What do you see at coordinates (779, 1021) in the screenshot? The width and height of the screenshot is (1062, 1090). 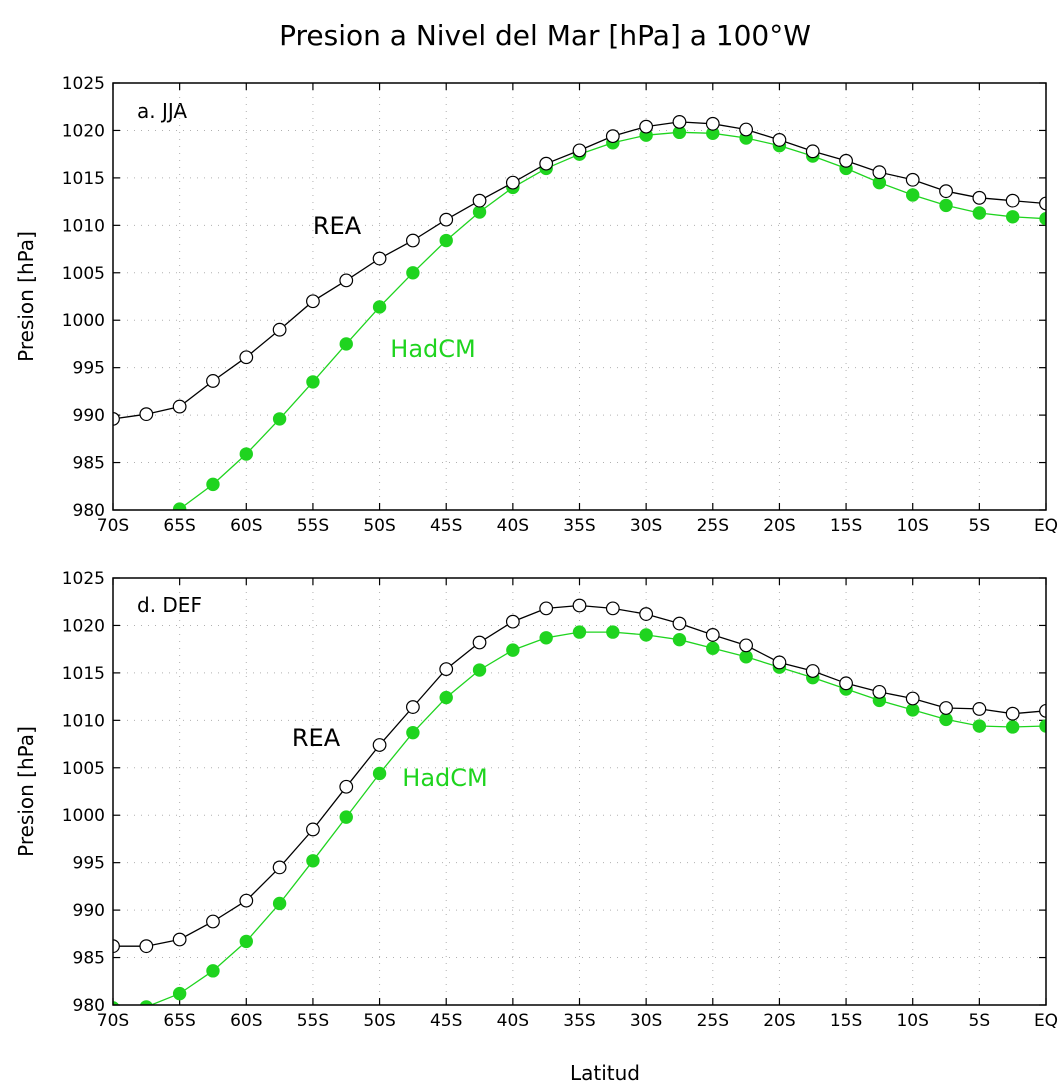 I see `x-tick-label: 20S` at bounding box center [779, 1021].